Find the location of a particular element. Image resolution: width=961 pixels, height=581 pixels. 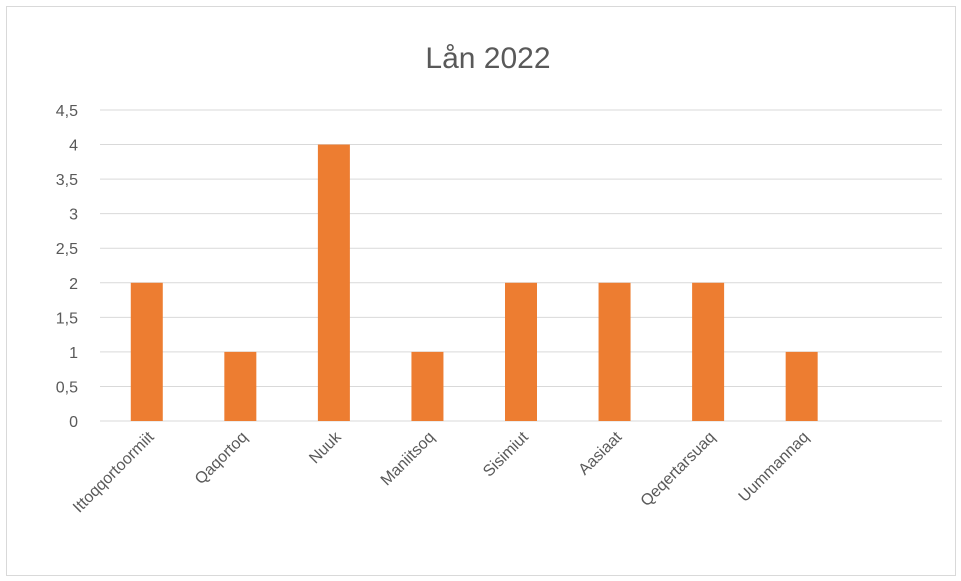

x-category-label: Qaqortoq is located at coordinates (221, 458).